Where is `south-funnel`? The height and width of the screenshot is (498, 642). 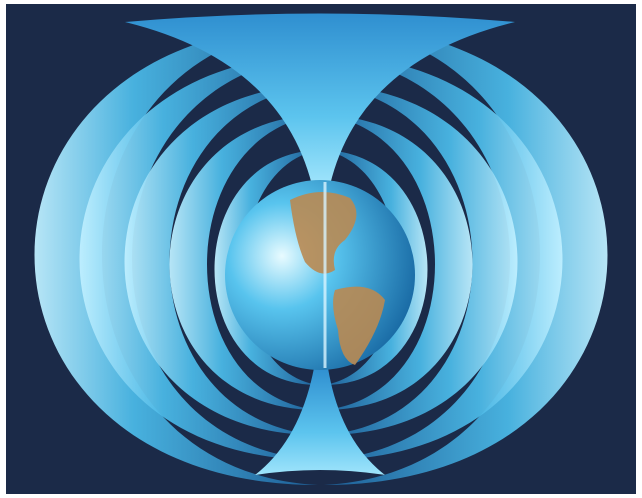 south-funnel is located at coordinates (320, 421).